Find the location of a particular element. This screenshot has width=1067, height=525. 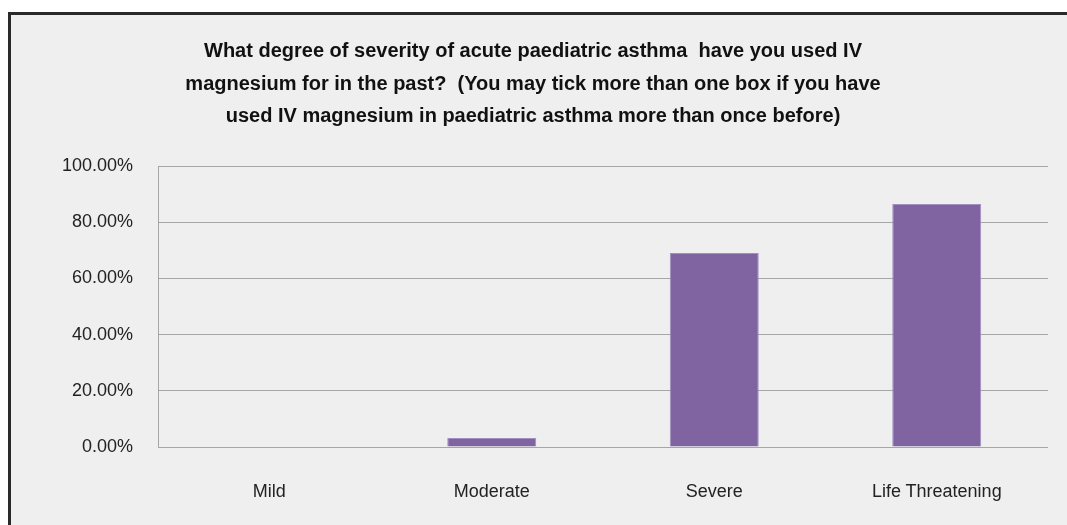

y-tick-label: 0.00% is located at coordinates (107, 445).